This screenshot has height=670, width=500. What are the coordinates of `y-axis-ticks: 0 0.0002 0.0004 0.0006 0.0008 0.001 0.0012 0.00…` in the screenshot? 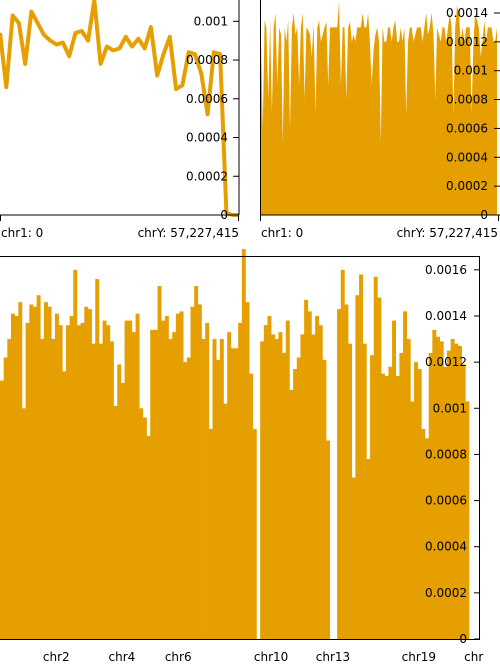 It's located at (473, 114).